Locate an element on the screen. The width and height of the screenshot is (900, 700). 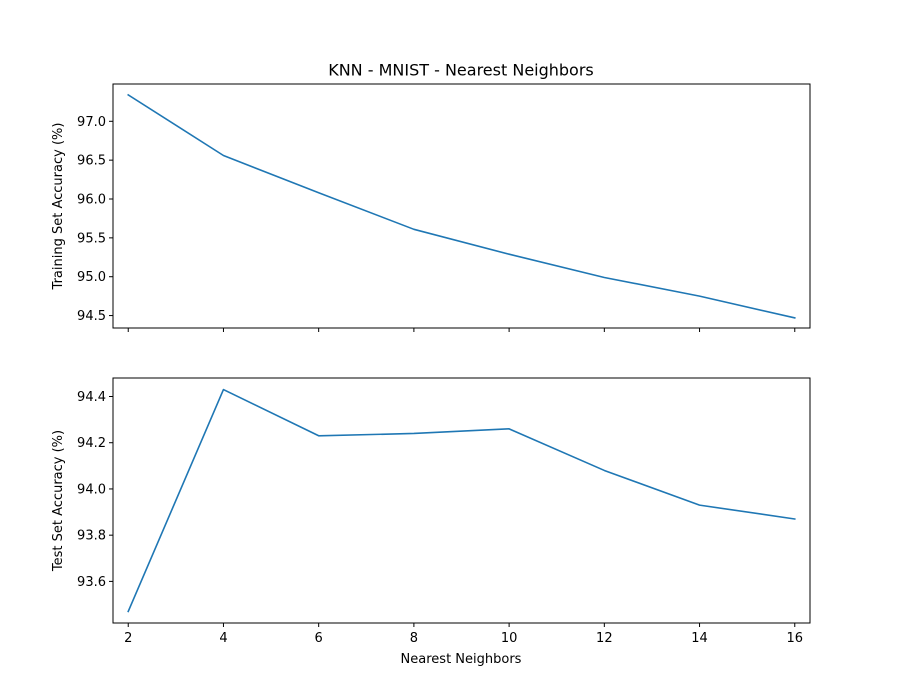
test-y-tick-label: 94.4 is located at coordinates (91, 397).